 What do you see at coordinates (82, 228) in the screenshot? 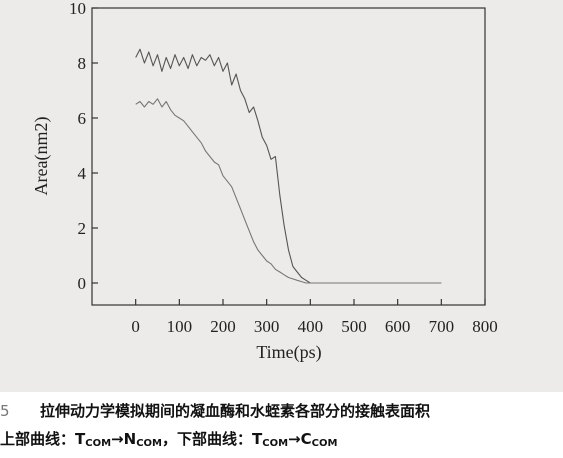
I see `y-tick-label: 2` at bounding box center [82, 228].